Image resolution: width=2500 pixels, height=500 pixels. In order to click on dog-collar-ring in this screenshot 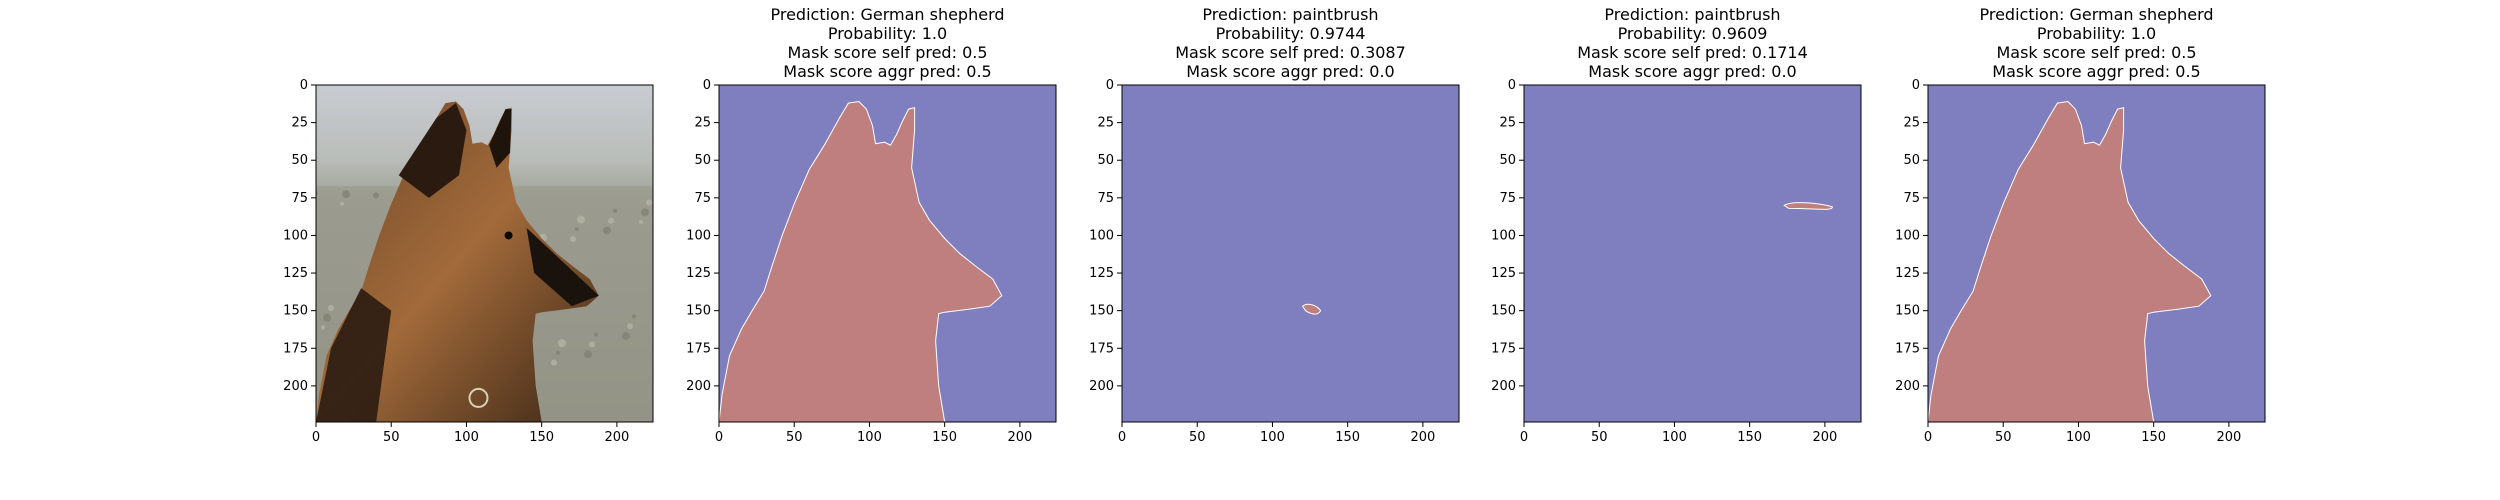, I will do `click(478, 397)`.